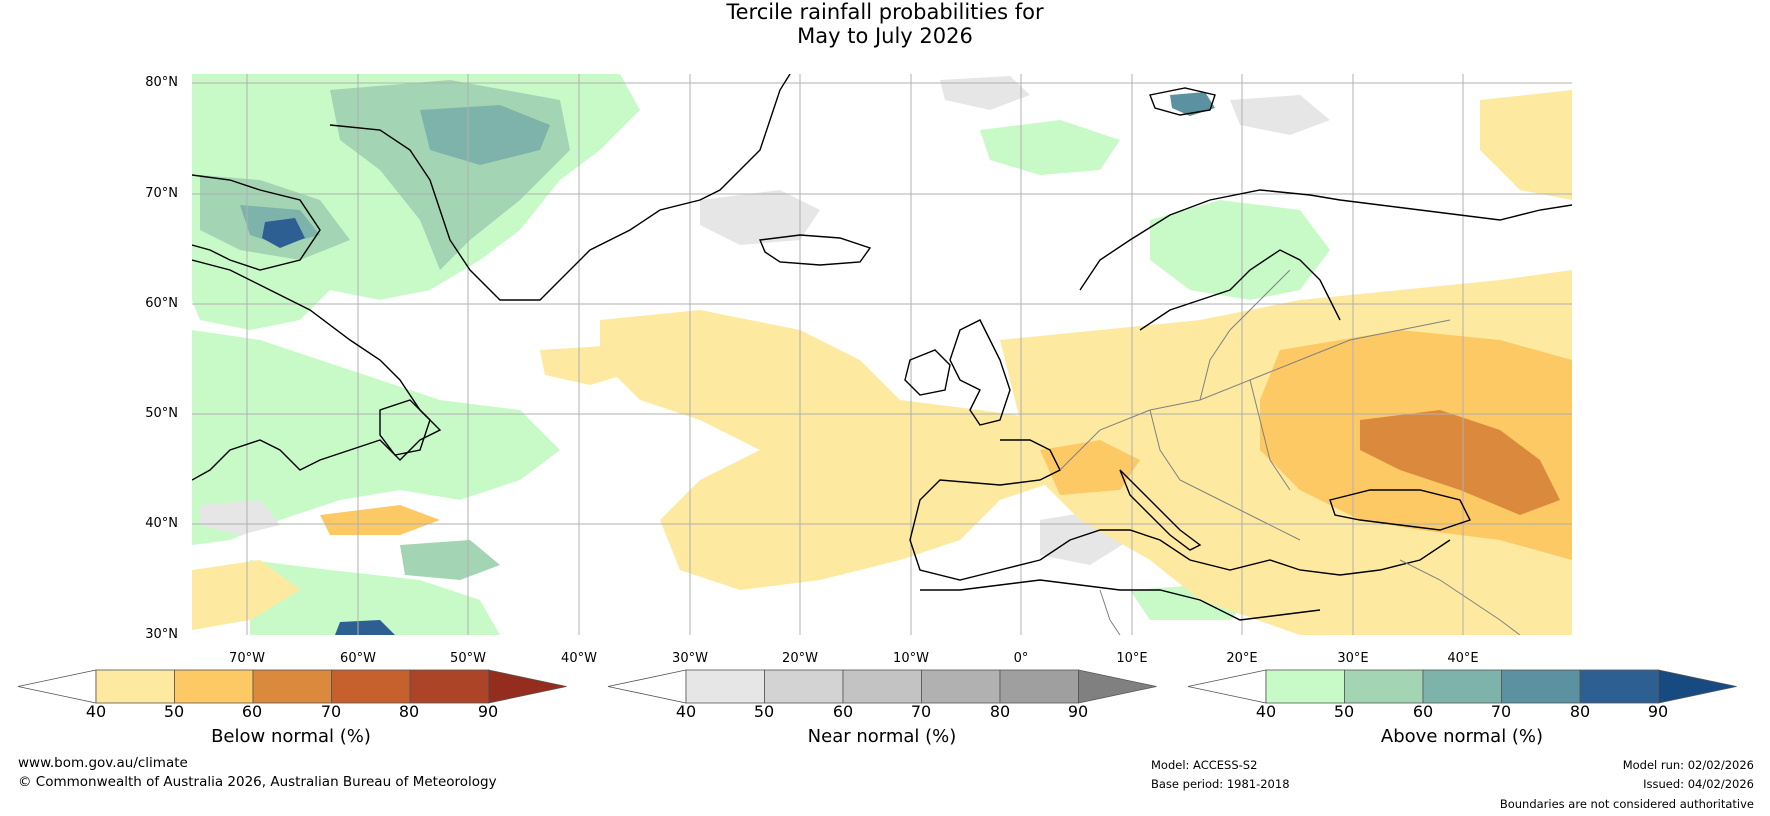  What do you see at coordinates (843, 711) in the screenshot?
I see `near-tick-60: 60` at bounding box center [843, 711].